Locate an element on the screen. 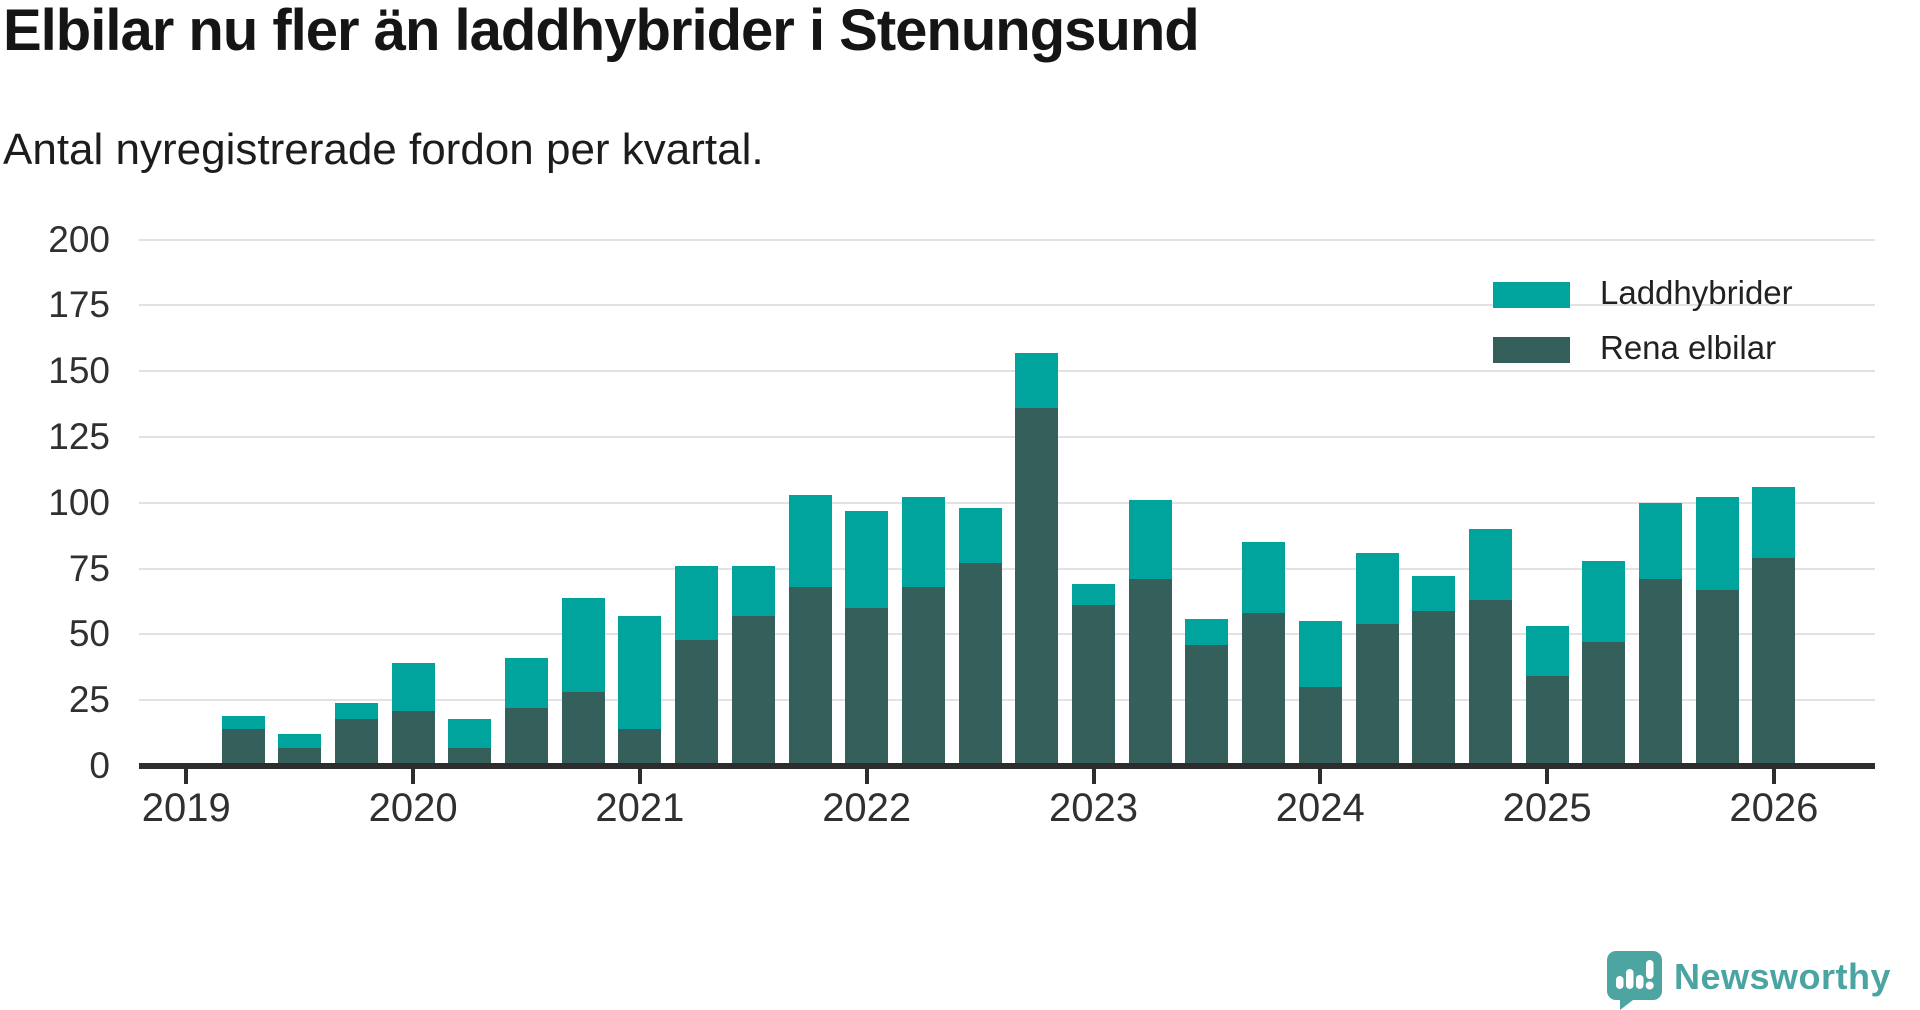  legend-label-rena-elbilar: Rena elbilar is located at coordinates (1688, 347).